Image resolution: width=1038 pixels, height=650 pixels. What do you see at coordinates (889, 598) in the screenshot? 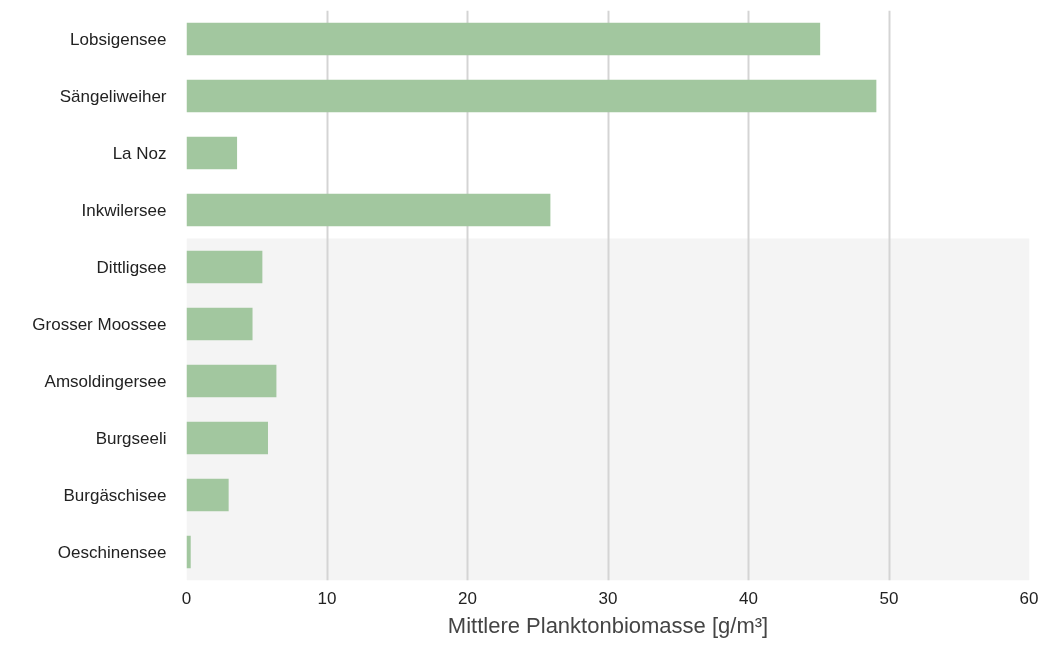
I see `x-tick-label: 50` at bounding box center [889, 598].